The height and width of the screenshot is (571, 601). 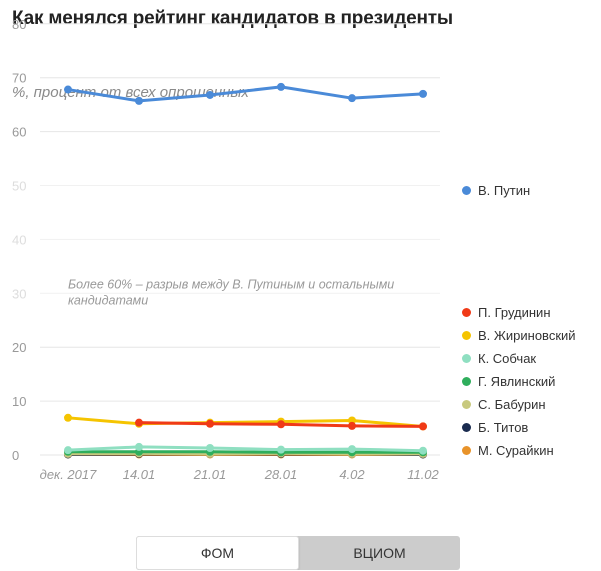 What do you see at coordinates (245, 94) in the screenshot?
I see `series-0-line` at bounding box center [245, 94].